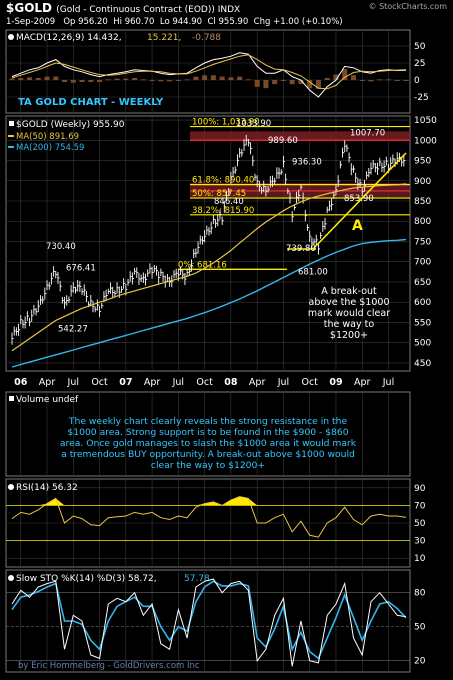  What do you see at coordinates (47, 137) in the screenshot?
I see `ma50-legend-label: MA(50) 891.69` at bounding box center [47, 137].